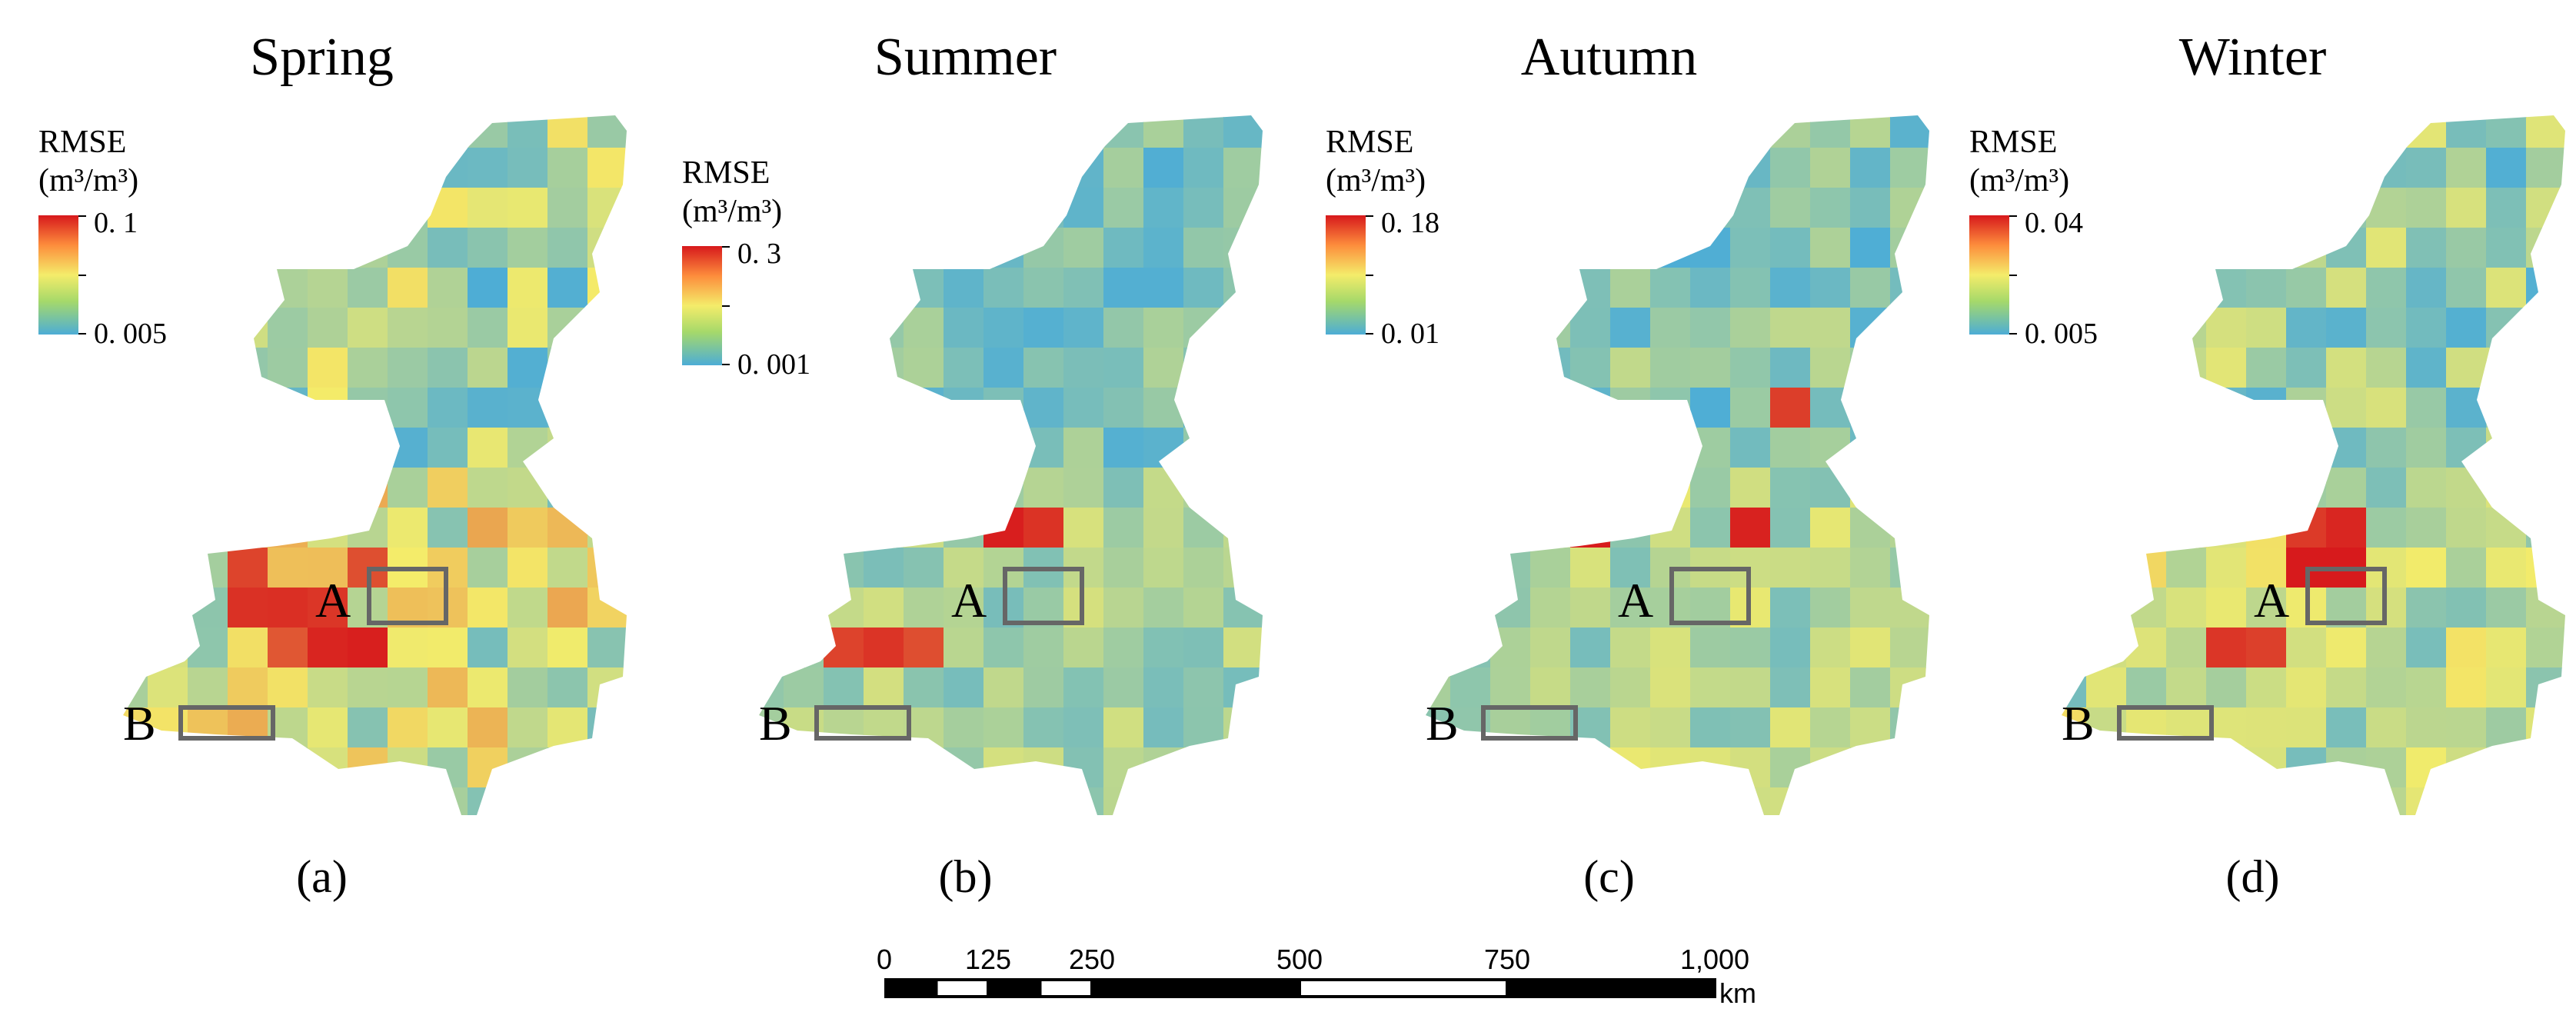  What do you see at coordinates (1300, 988) in the screenshot?
I see `scale-bar-graphic` at bounding box center [1300, 988].